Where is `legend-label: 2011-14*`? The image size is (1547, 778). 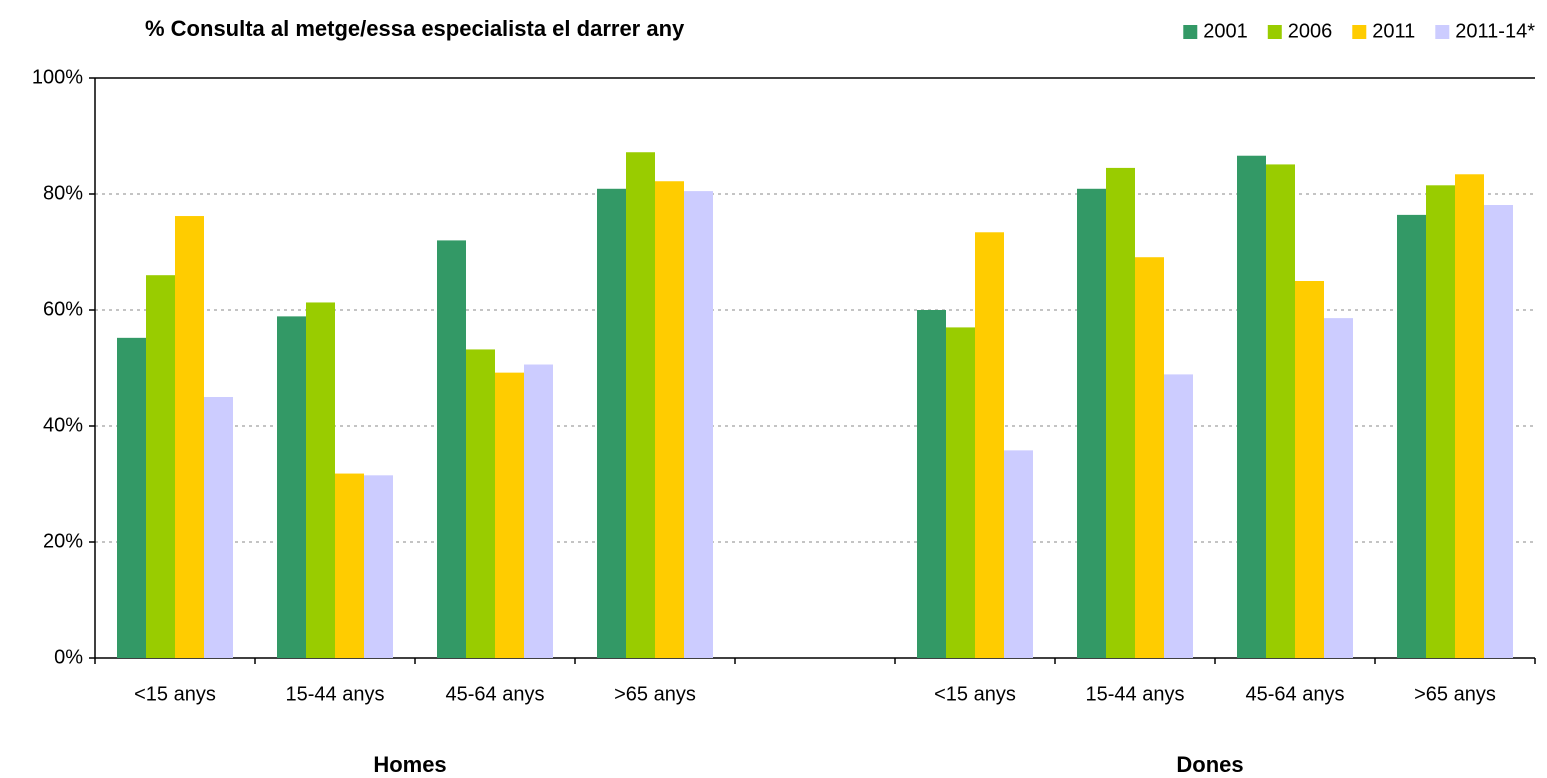 legend-label: 2011-14* is located at coordinates (1495, 31).